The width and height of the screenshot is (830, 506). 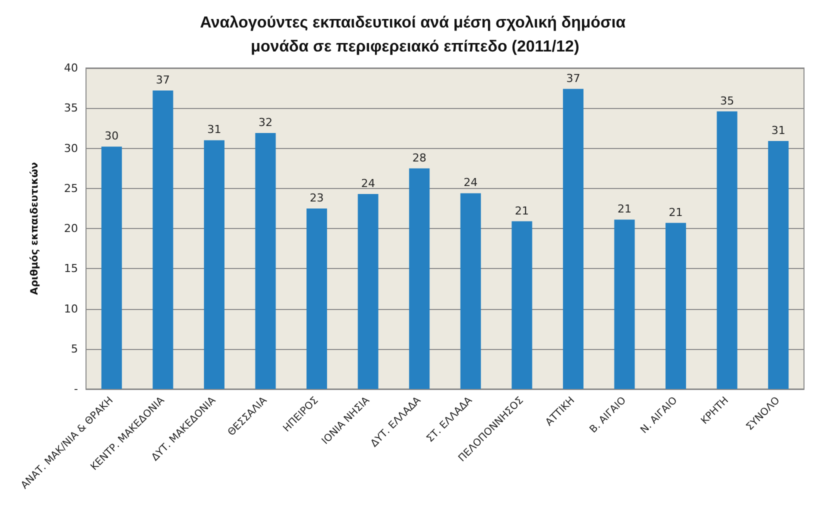 What do you see at coordinates (71, 269) in the screenshot?
I see `y-tick-label: 15` at bounding box center [71, 269].